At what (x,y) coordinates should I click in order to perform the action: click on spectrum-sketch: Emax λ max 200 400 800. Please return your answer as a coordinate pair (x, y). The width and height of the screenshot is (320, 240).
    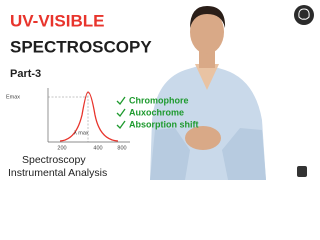
    Looking at the image, I should click on (68, 119).